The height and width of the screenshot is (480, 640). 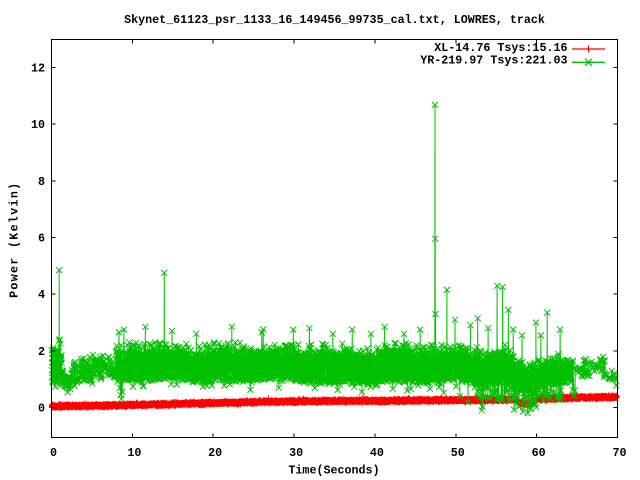 I want to click on svg-text: 70, so click(x=619, y=453).